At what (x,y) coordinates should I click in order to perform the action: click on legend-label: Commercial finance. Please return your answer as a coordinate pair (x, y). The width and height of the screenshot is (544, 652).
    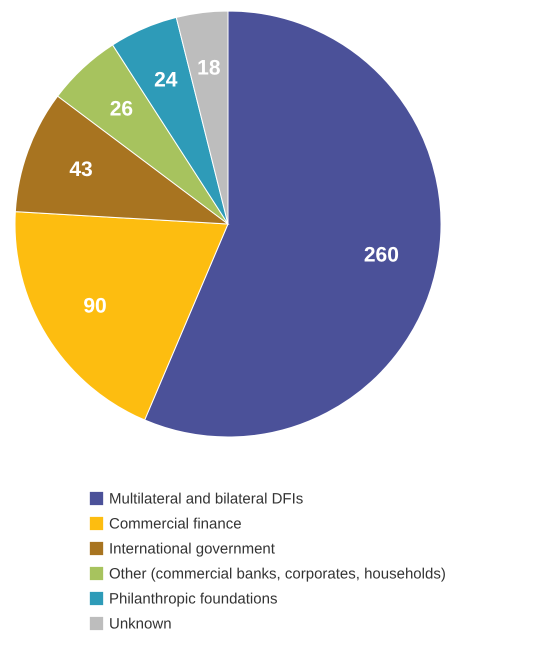
    Looking at the image, I should click on (175, 524).